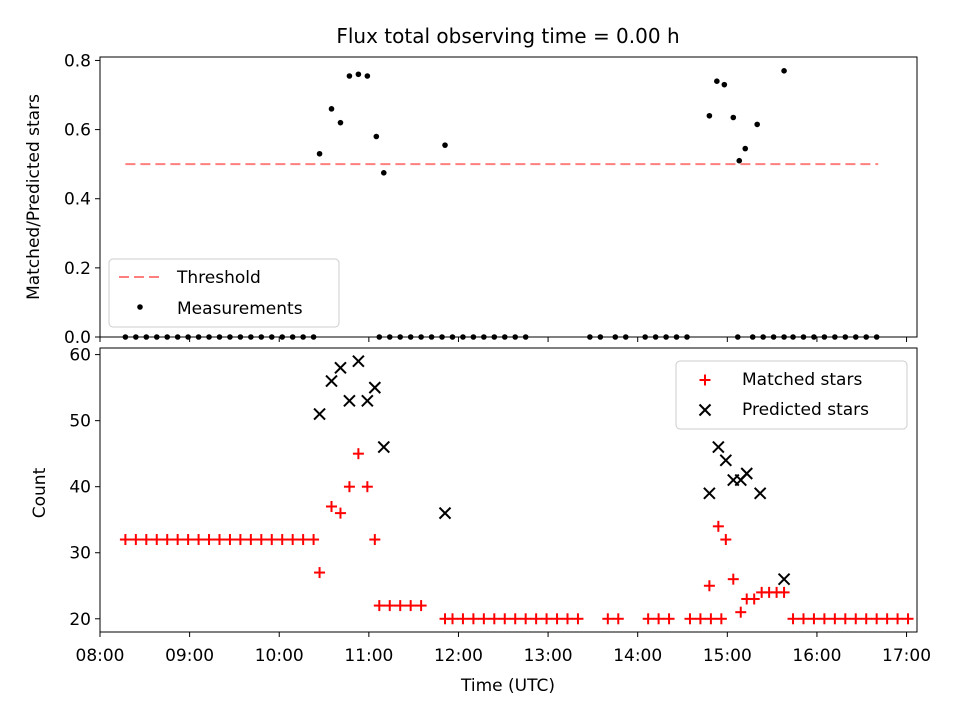  Describe the element at coordinates (77, 61) in the screenshot. I see `top-y-tick-label: 0.8` at that location.